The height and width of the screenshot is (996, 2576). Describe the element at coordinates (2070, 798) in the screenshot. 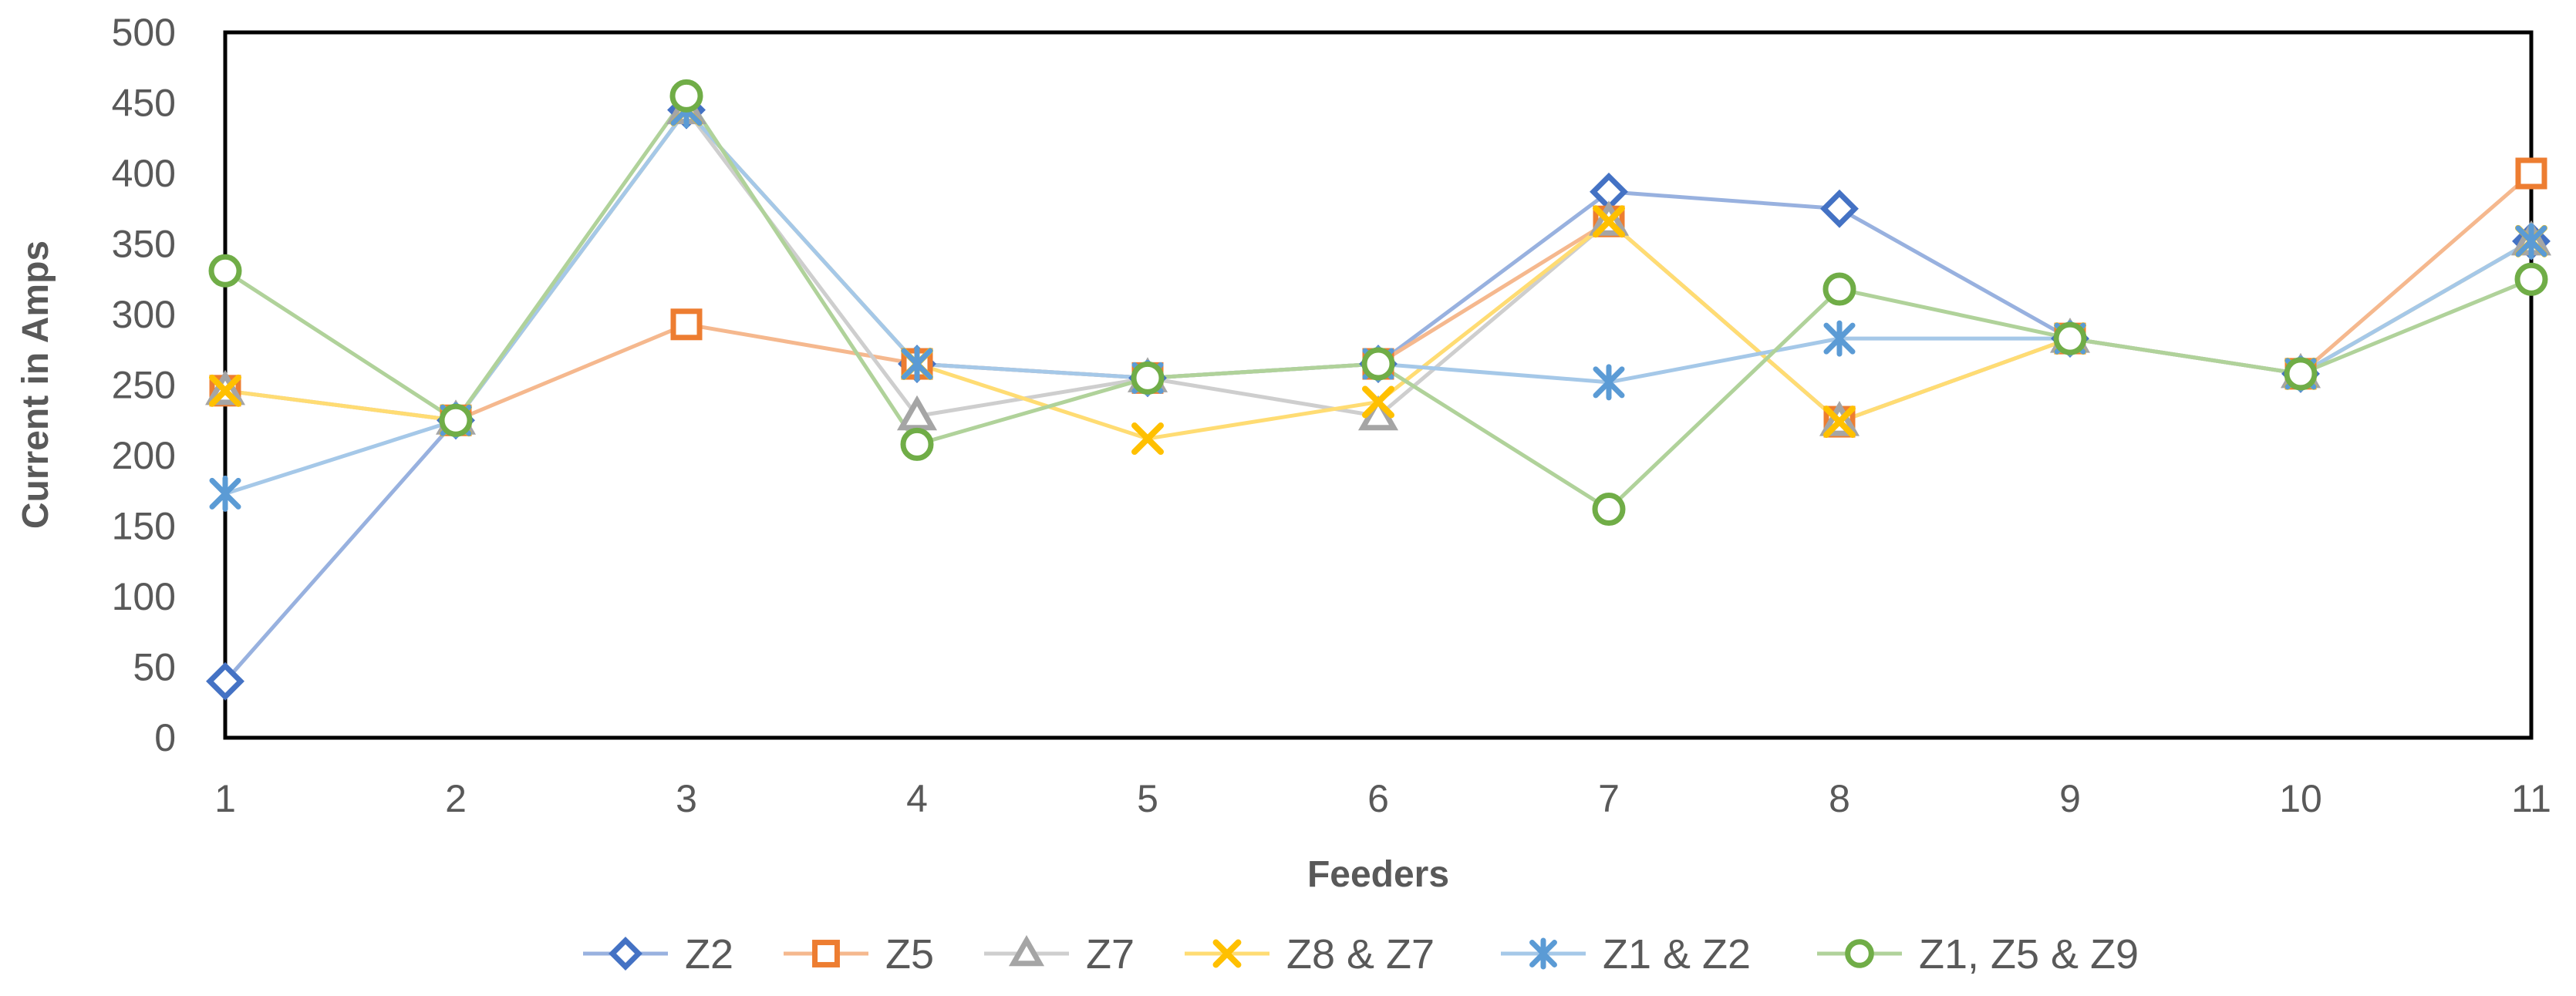

I see `x-tick-label: 9` at that location.